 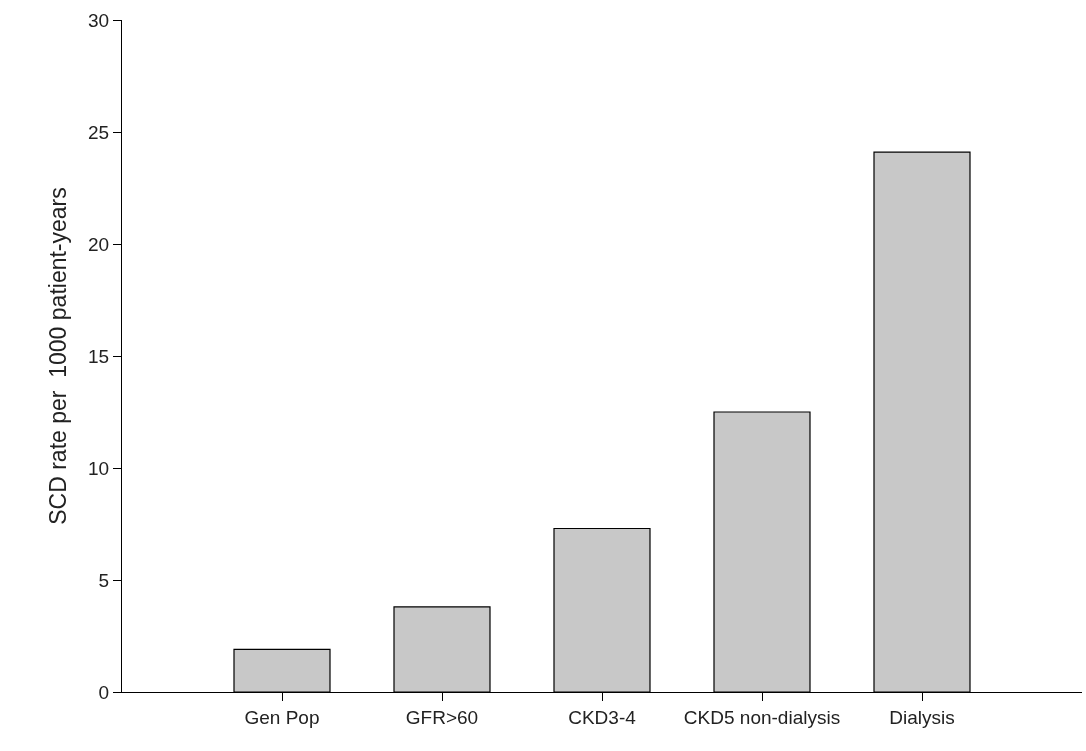 What do you see at coordinates (762, 717) in the screenshot?
I see `x-tick-label: CKD5 non-dialysis` at bounding box center [762, 717].